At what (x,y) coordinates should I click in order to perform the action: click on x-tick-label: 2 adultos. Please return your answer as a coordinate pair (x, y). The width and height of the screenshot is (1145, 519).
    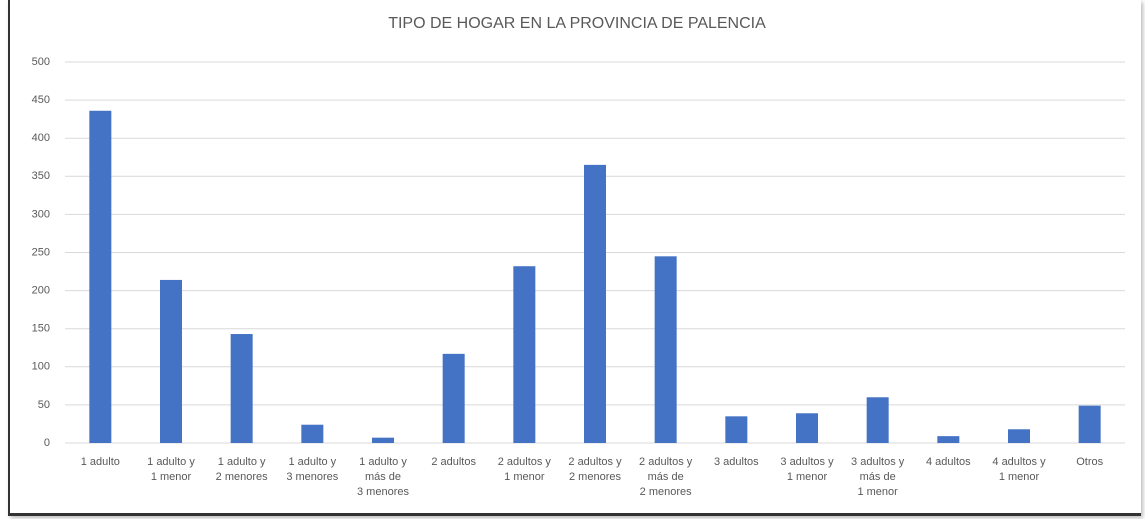
    Looking at the image, I should click on (453, 462).